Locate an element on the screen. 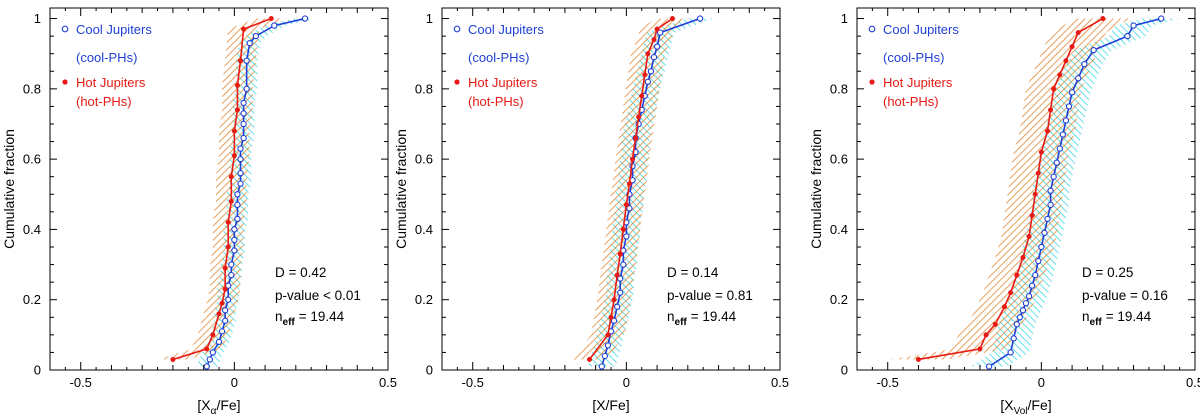 This screenshot has width=1200, height=415. y-tick-label: 1 is located at coordinates (429, 18).